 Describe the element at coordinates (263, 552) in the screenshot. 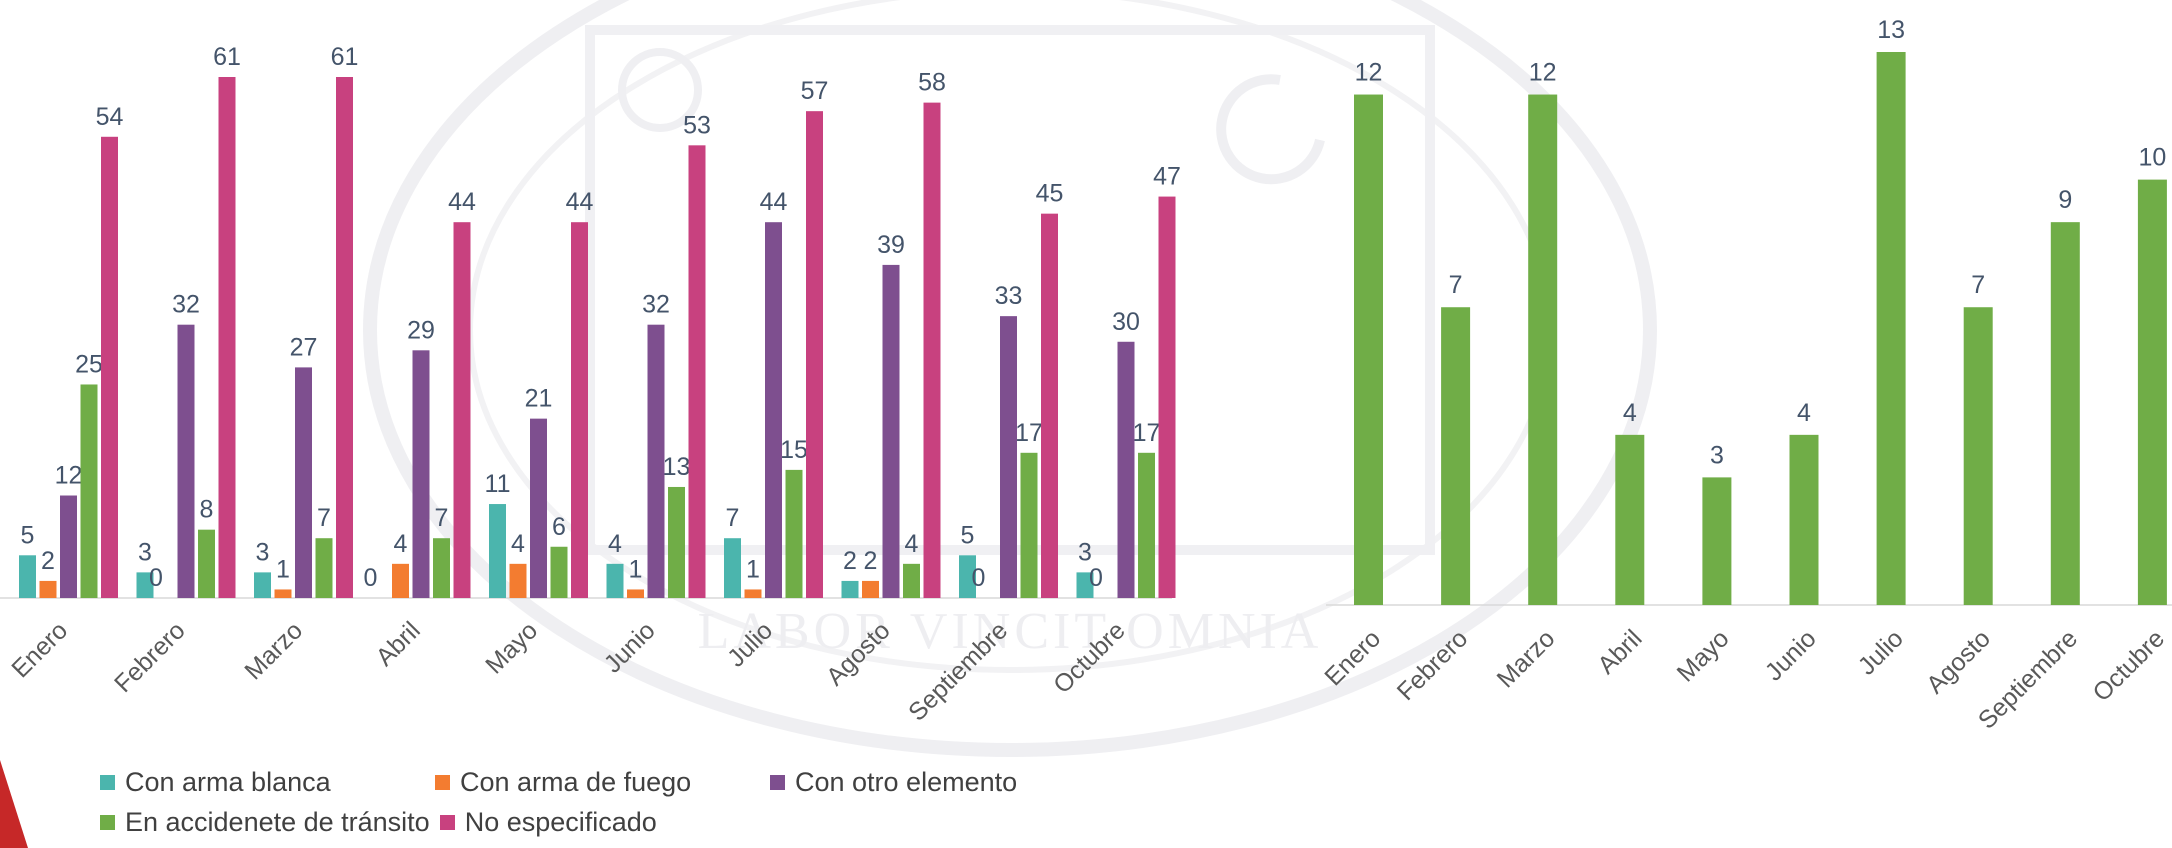

I see `data-label-con-arma-blanca-marzo: 3` at that location.